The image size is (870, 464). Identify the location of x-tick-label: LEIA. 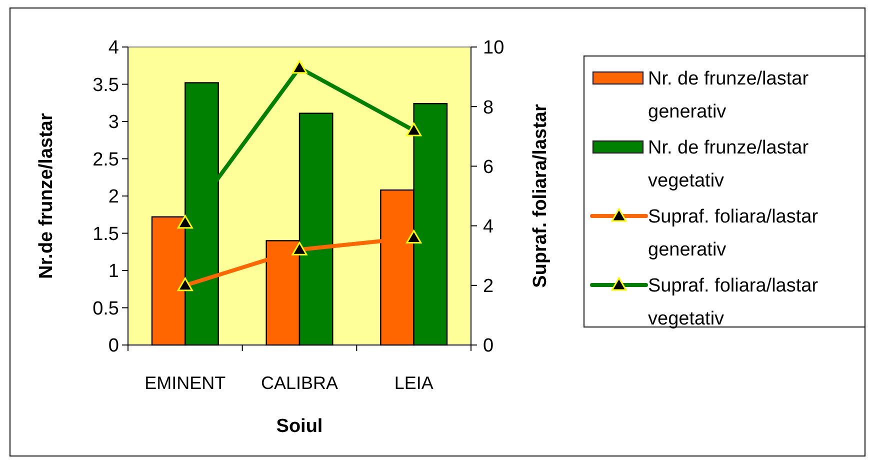
(414, 383).